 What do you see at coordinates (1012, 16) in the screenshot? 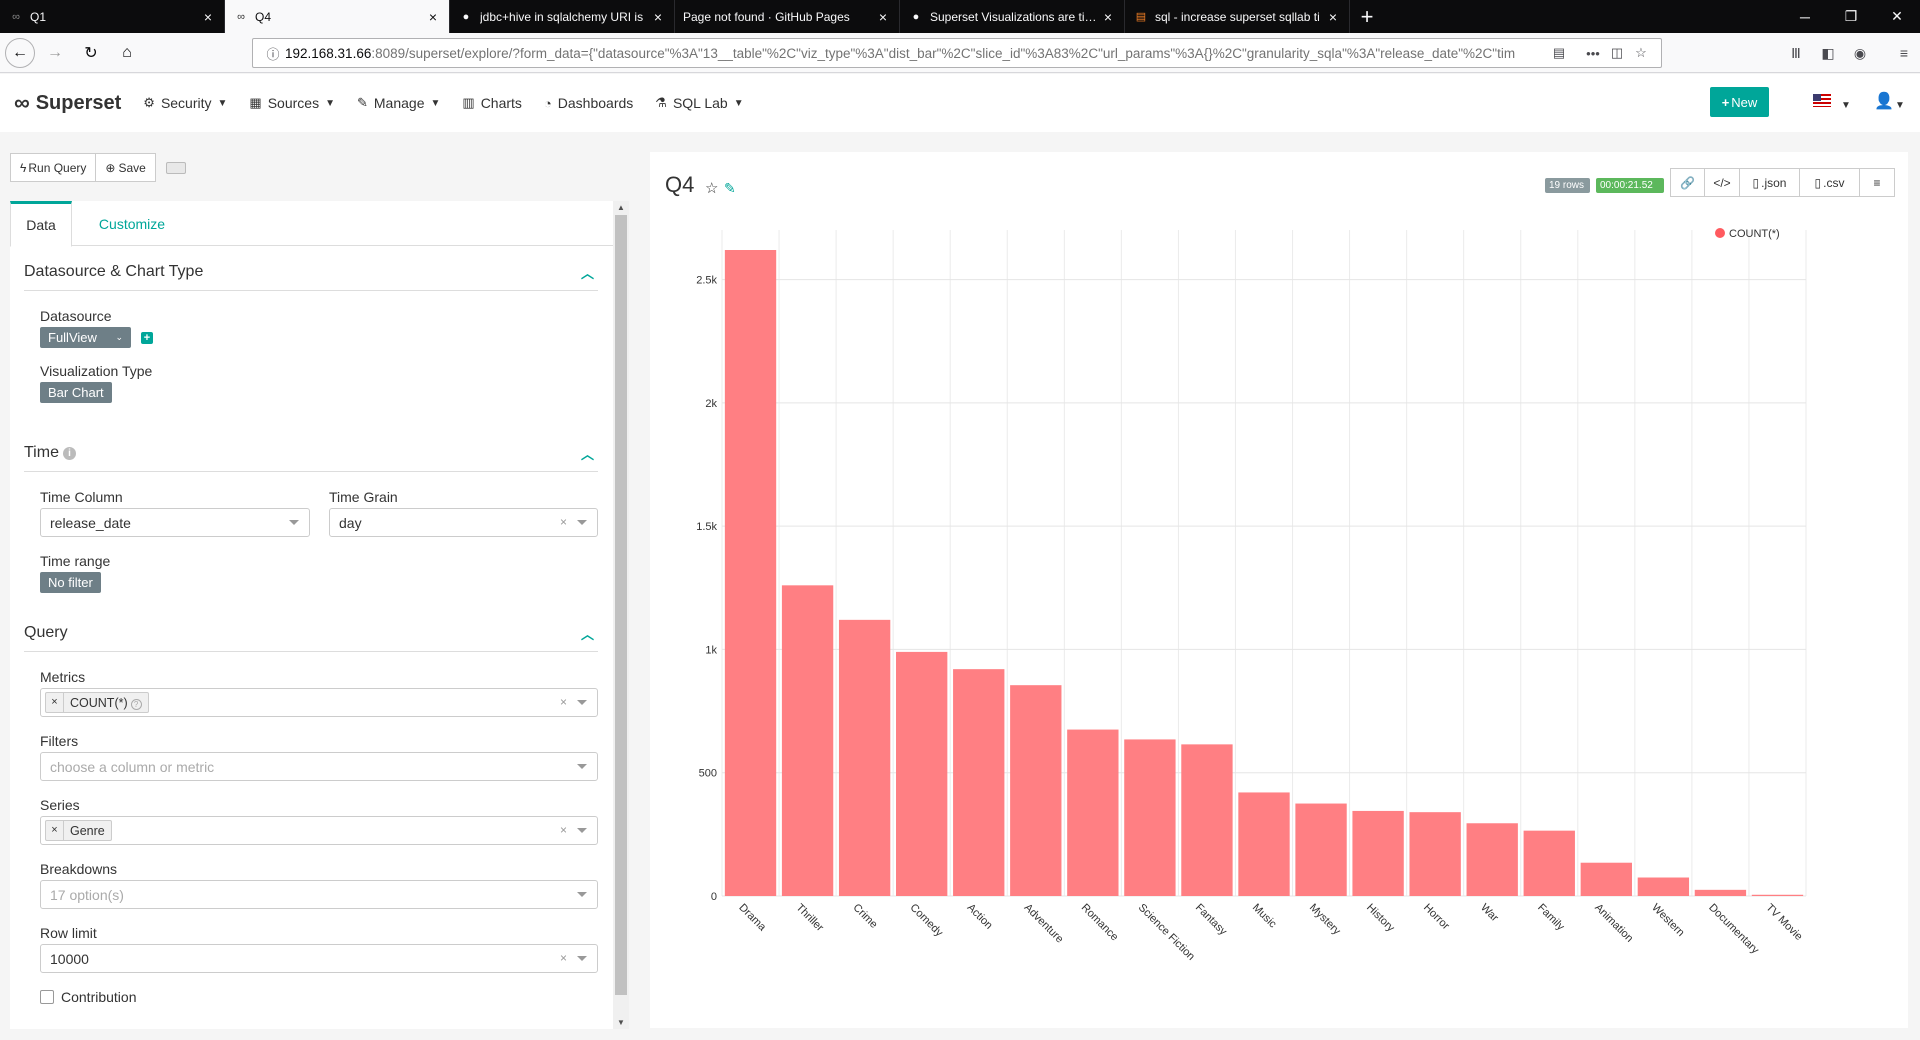
I see `browser-tab: ● Superset Visualizations are time ×` at bounding box center [1012, 16].